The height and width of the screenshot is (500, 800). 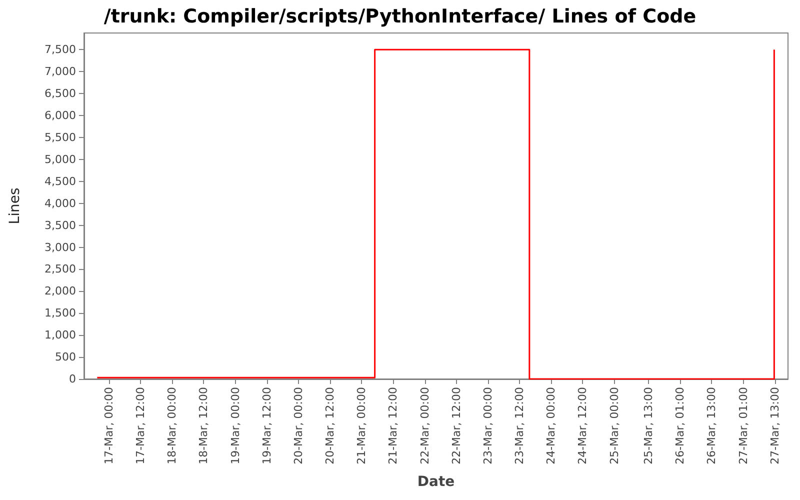 I want to click on y-tick-label: 4,000, so click(x=60, y=203).